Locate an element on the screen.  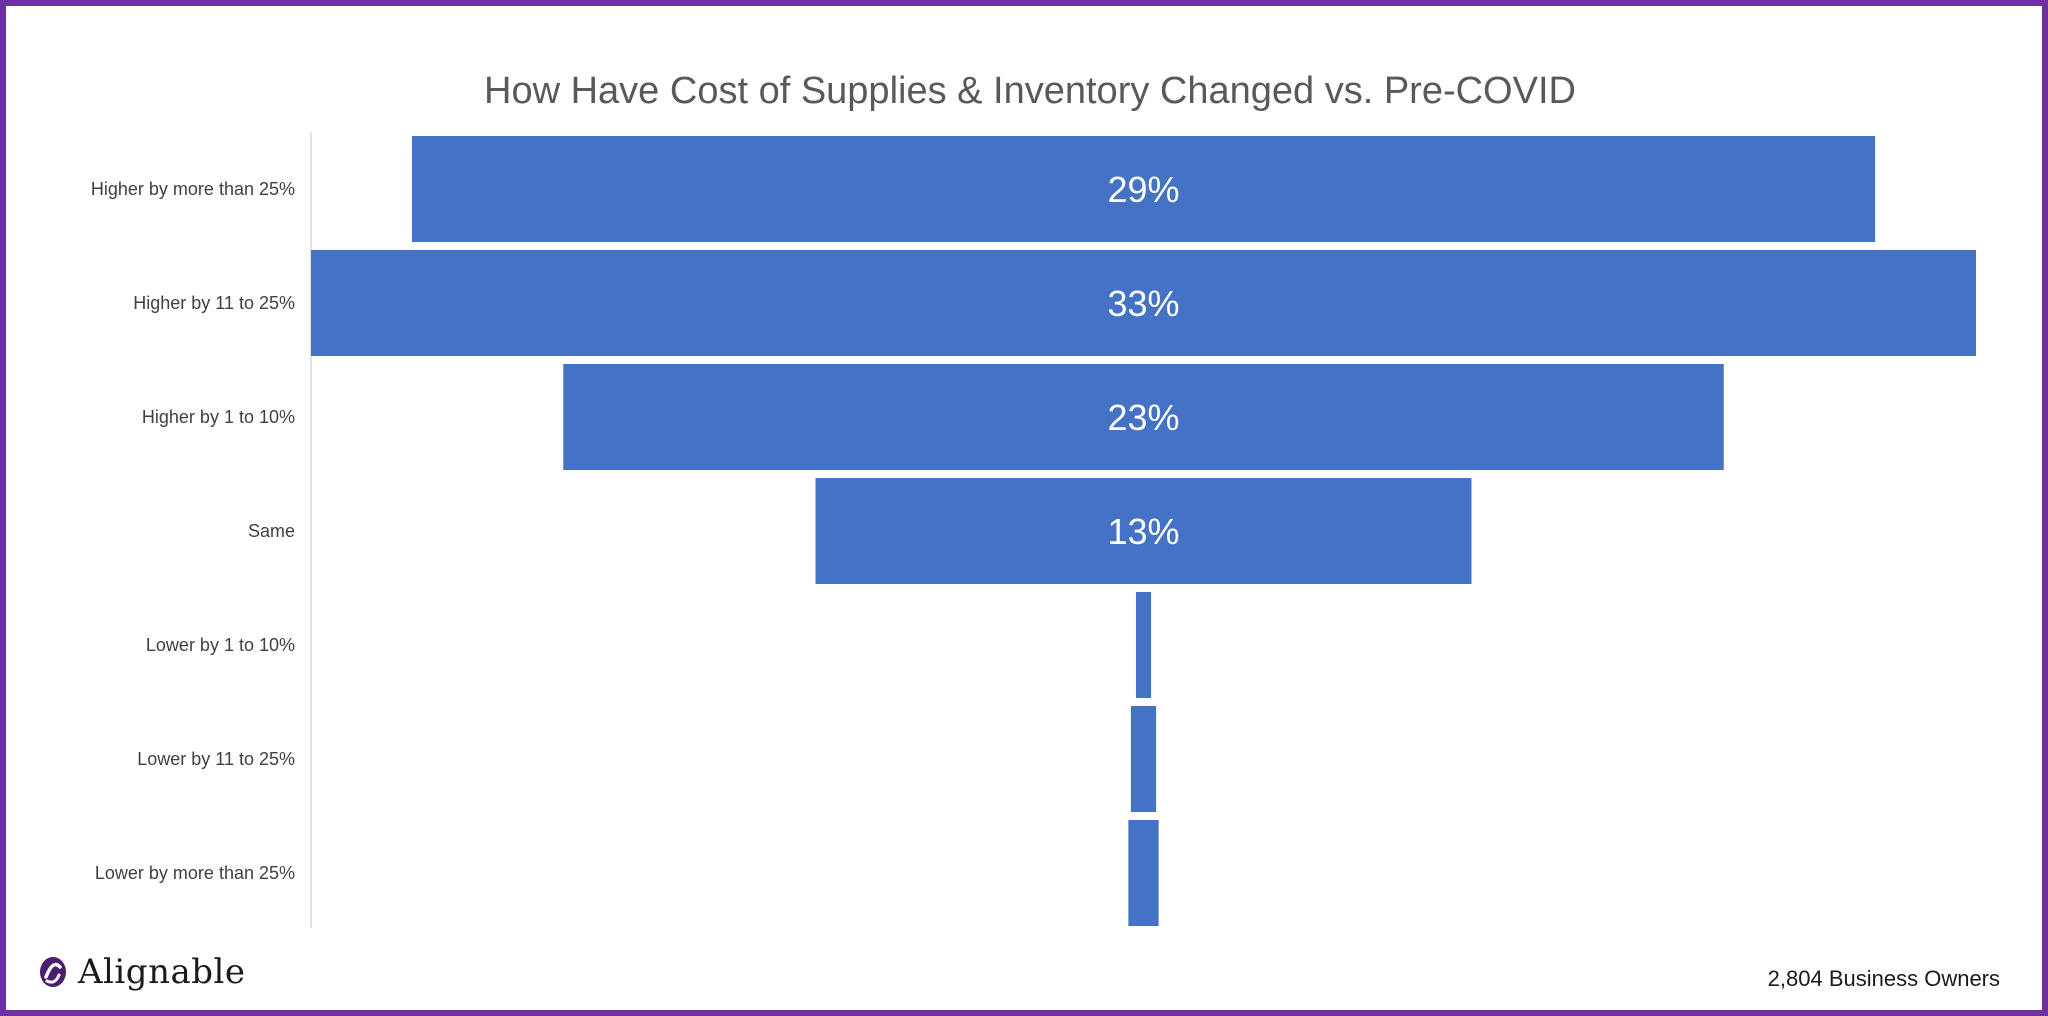
alignable-logo-icon is located at coordinates (53, 972).